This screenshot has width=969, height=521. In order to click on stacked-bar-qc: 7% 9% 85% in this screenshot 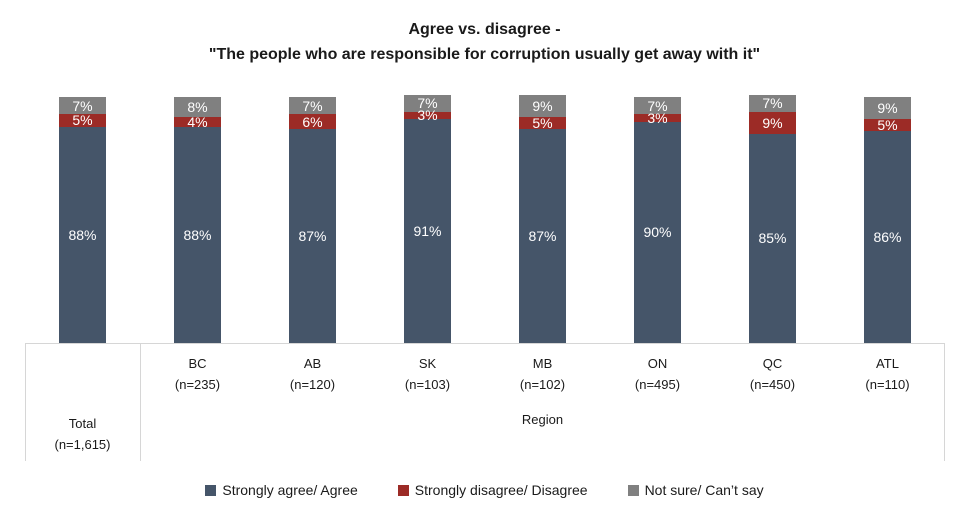, I will do `click(772, 218)`.